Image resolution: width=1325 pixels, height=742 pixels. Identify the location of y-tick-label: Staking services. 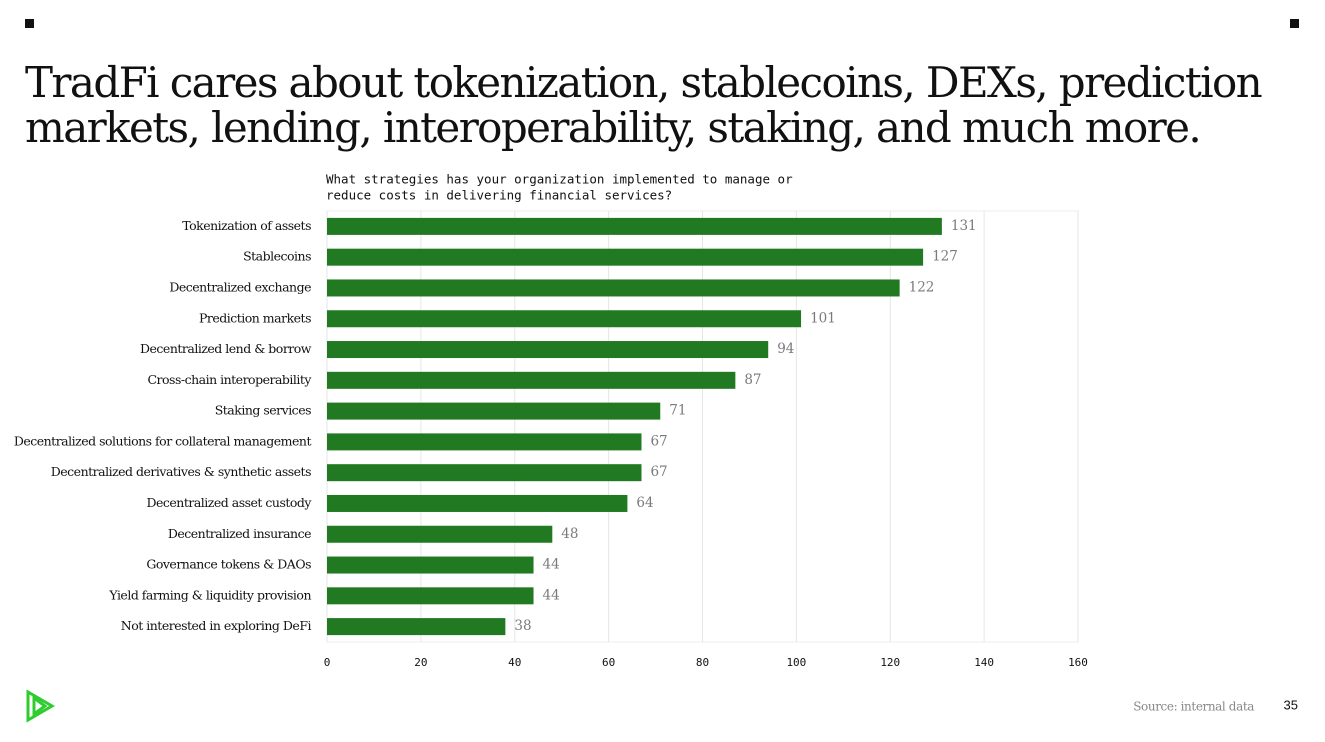
(263, 410).